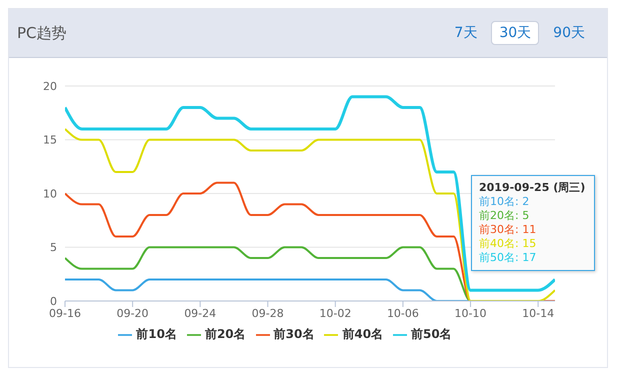  I want to click on x-tick-label: 10-10, so click(470, 313).